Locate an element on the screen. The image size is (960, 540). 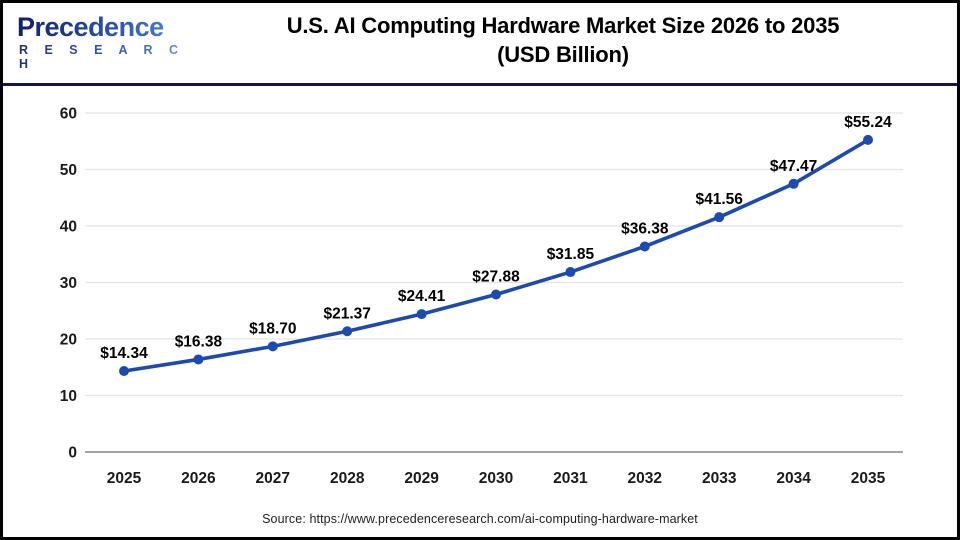
data-point-label: $18.70 is located at coordinates (272, 328).